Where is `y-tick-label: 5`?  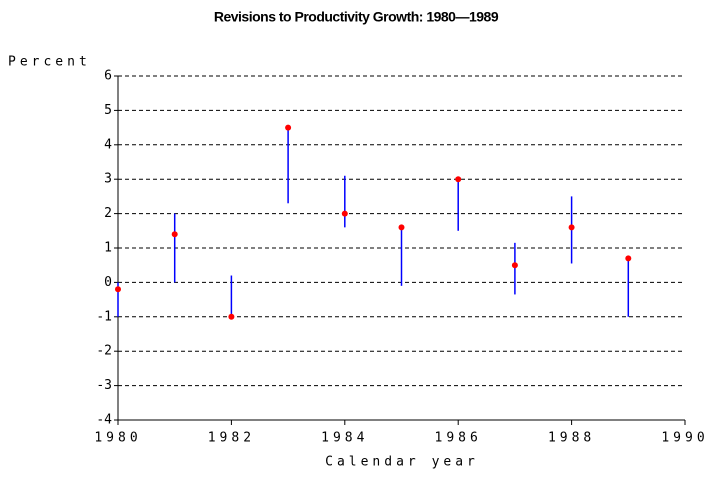
y-tick-label: 5 is located at coordinates (108, 110).